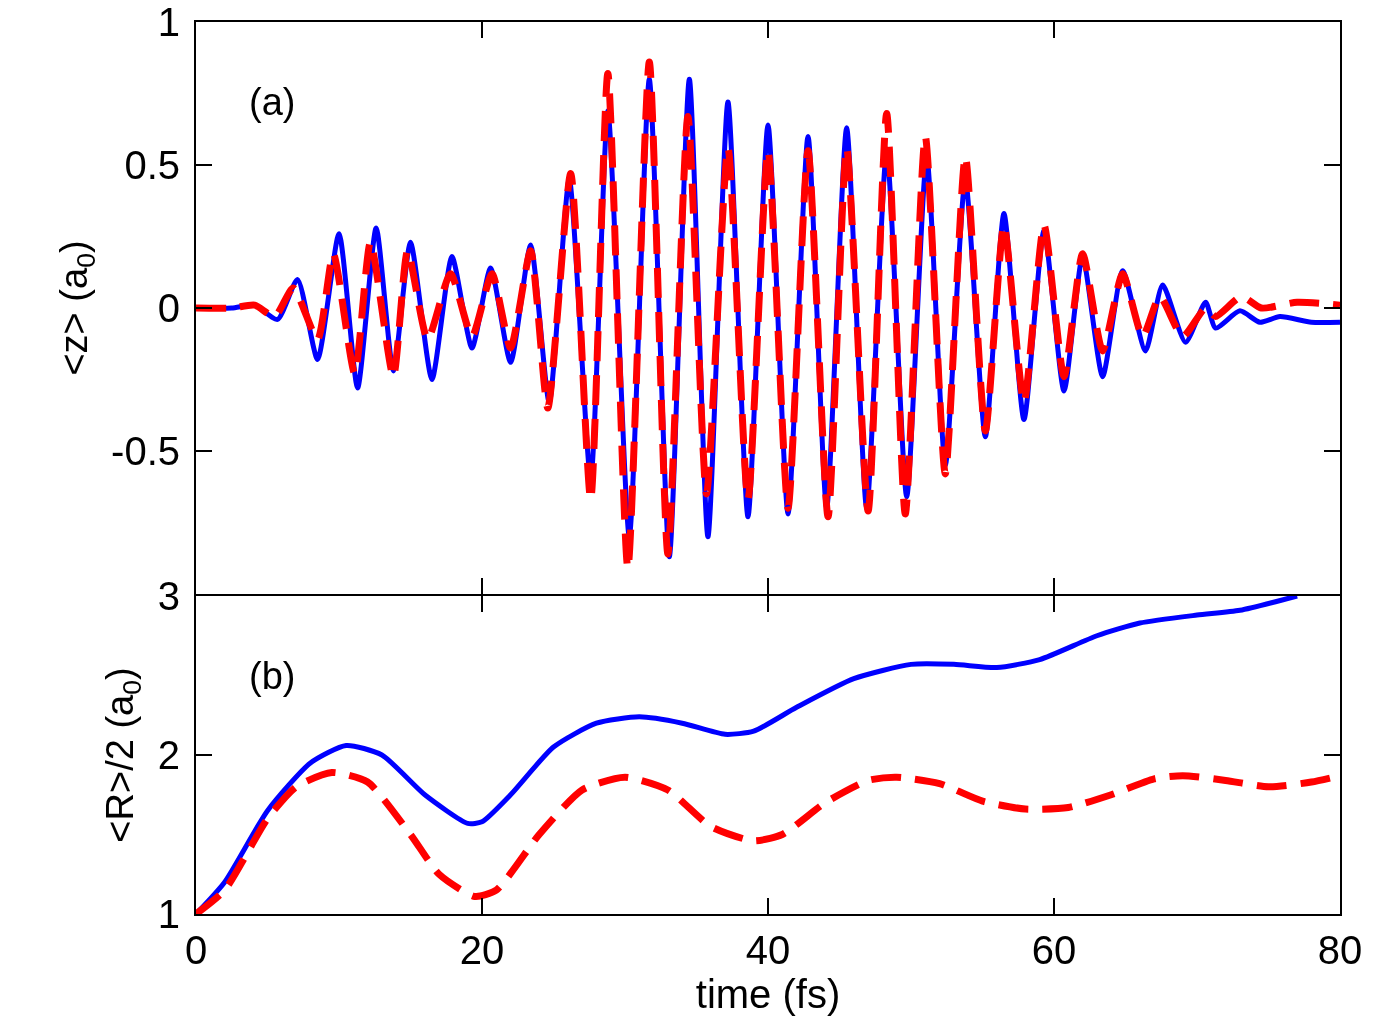  Describe the element at coordinates (768, 994) in the screenshot. I see `x-axis-title: time (fs)` at that location.